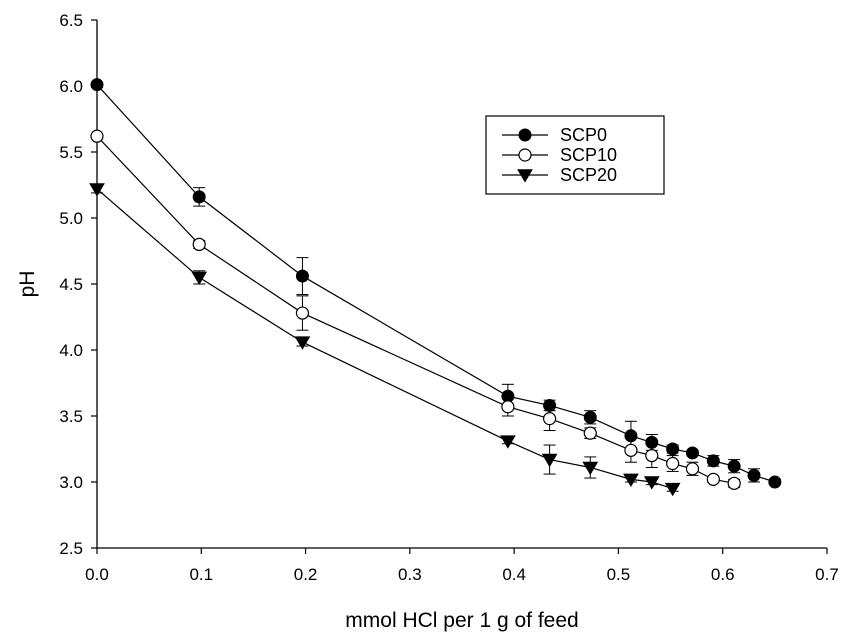 This screenshot has height=635, width=845. What do you see at coordinates (461, 620) in the screenshot?
I see `x-axis-title: mmol HCl per 1 g of feed` at bounding box center [461, 620].